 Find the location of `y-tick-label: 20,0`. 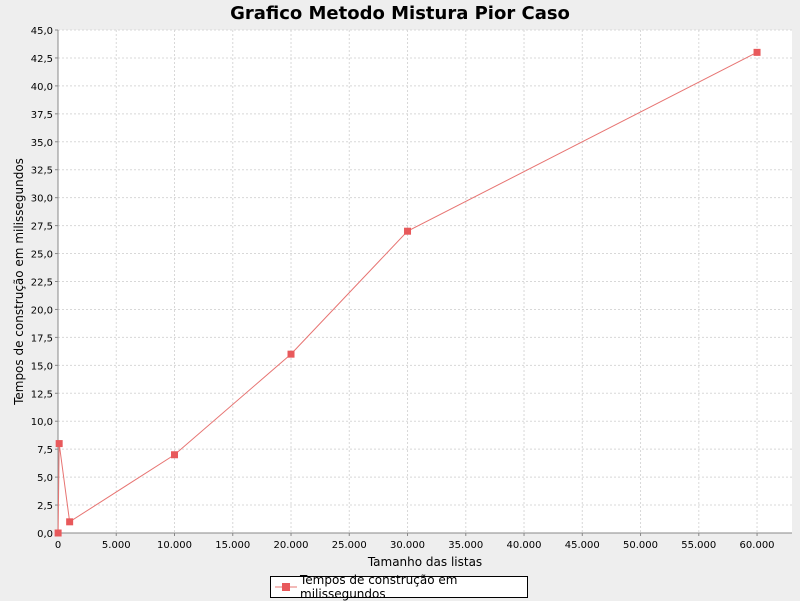

y-tick-label: 20,0 is located at coordinates (42, 310).